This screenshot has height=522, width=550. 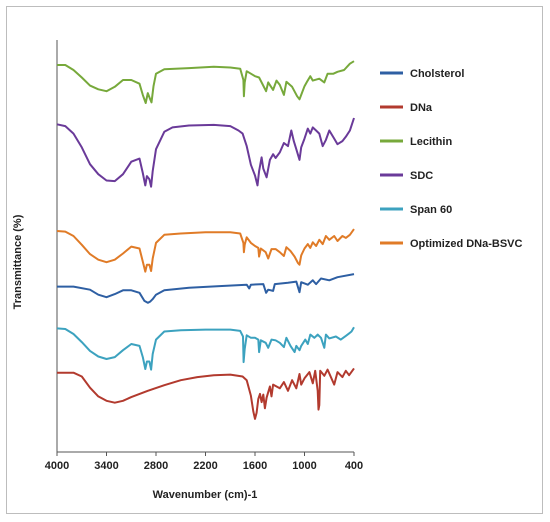 I want to click on series-line-dna, so click(x=206, y=393).